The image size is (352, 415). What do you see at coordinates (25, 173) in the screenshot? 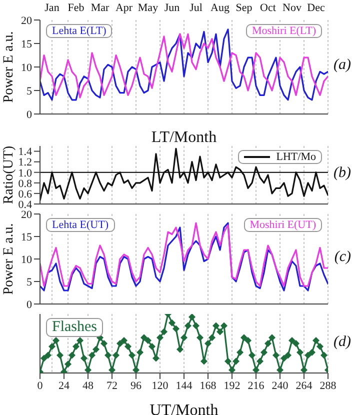
I see `y-tick-label: 1.0` at bounding box center [25, 173].